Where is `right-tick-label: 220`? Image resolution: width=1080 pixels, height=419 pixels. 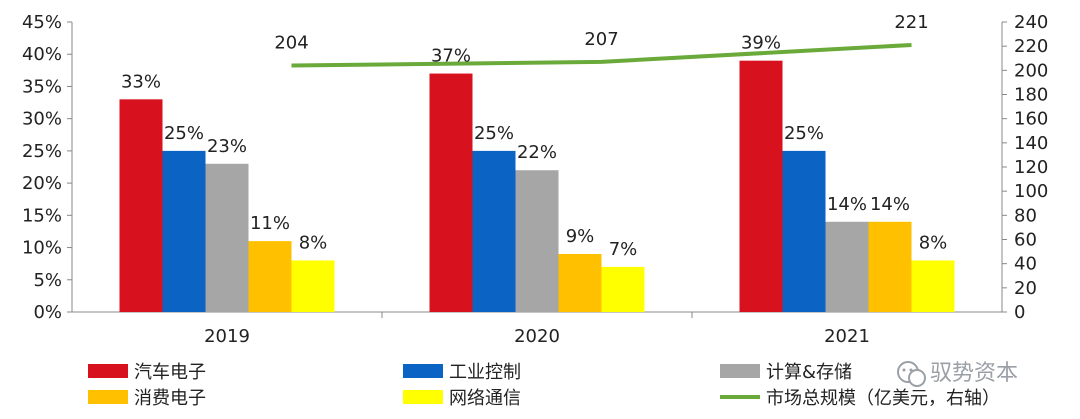
right-tick-label: 220 is located at coordinates (1031, 46).